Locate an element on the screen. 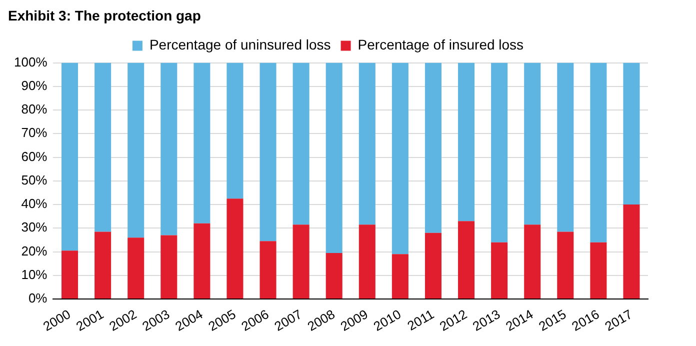 The height and width of the screenshot is (346, 696). y-tick-label: 30% is located at coordinates (34, 227).